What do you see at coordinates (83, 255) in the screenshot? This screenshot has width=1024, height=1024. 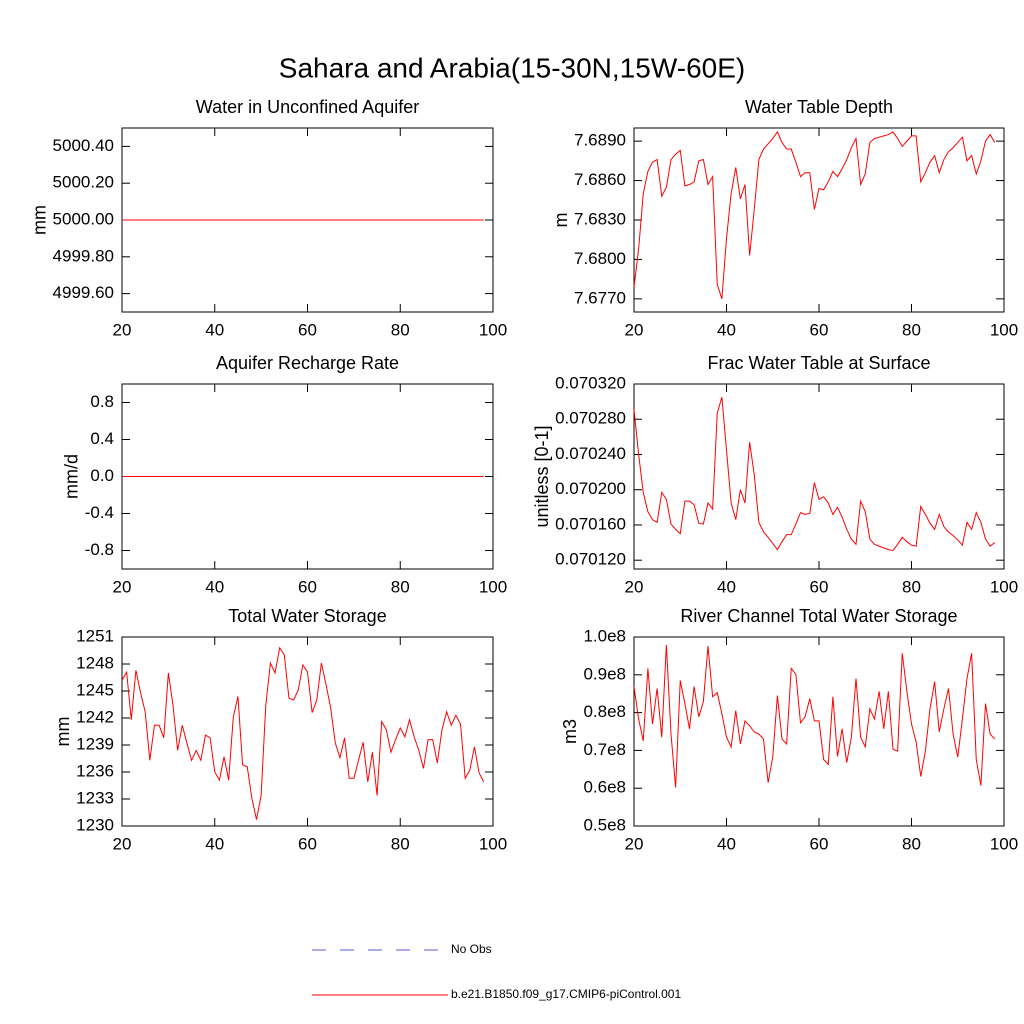 I see `y-tick-label: 4999.80` at bounding box center [83, 255].